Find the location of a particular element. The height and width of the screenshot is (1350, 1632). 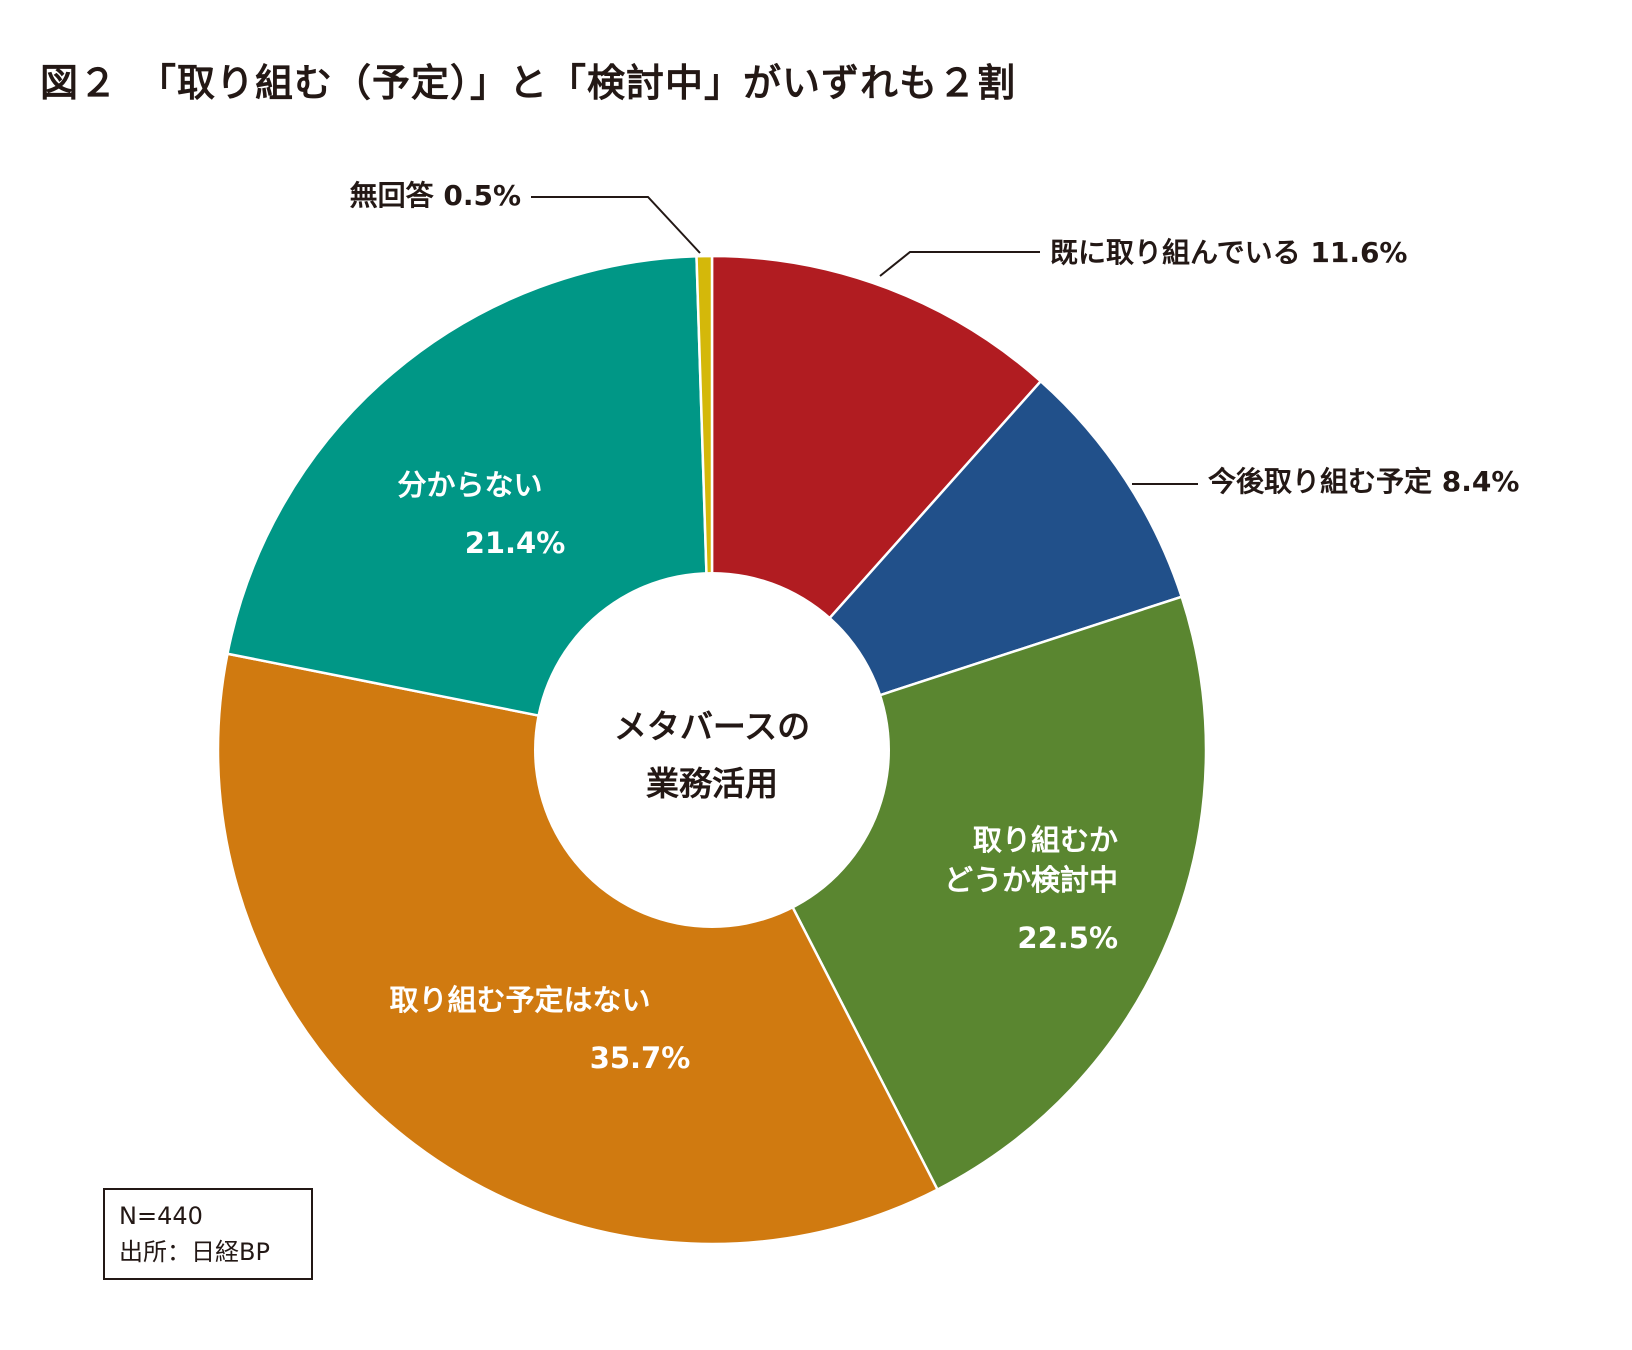

slice-4-value-label: 35.7% is located at coordinates (640, 1058).